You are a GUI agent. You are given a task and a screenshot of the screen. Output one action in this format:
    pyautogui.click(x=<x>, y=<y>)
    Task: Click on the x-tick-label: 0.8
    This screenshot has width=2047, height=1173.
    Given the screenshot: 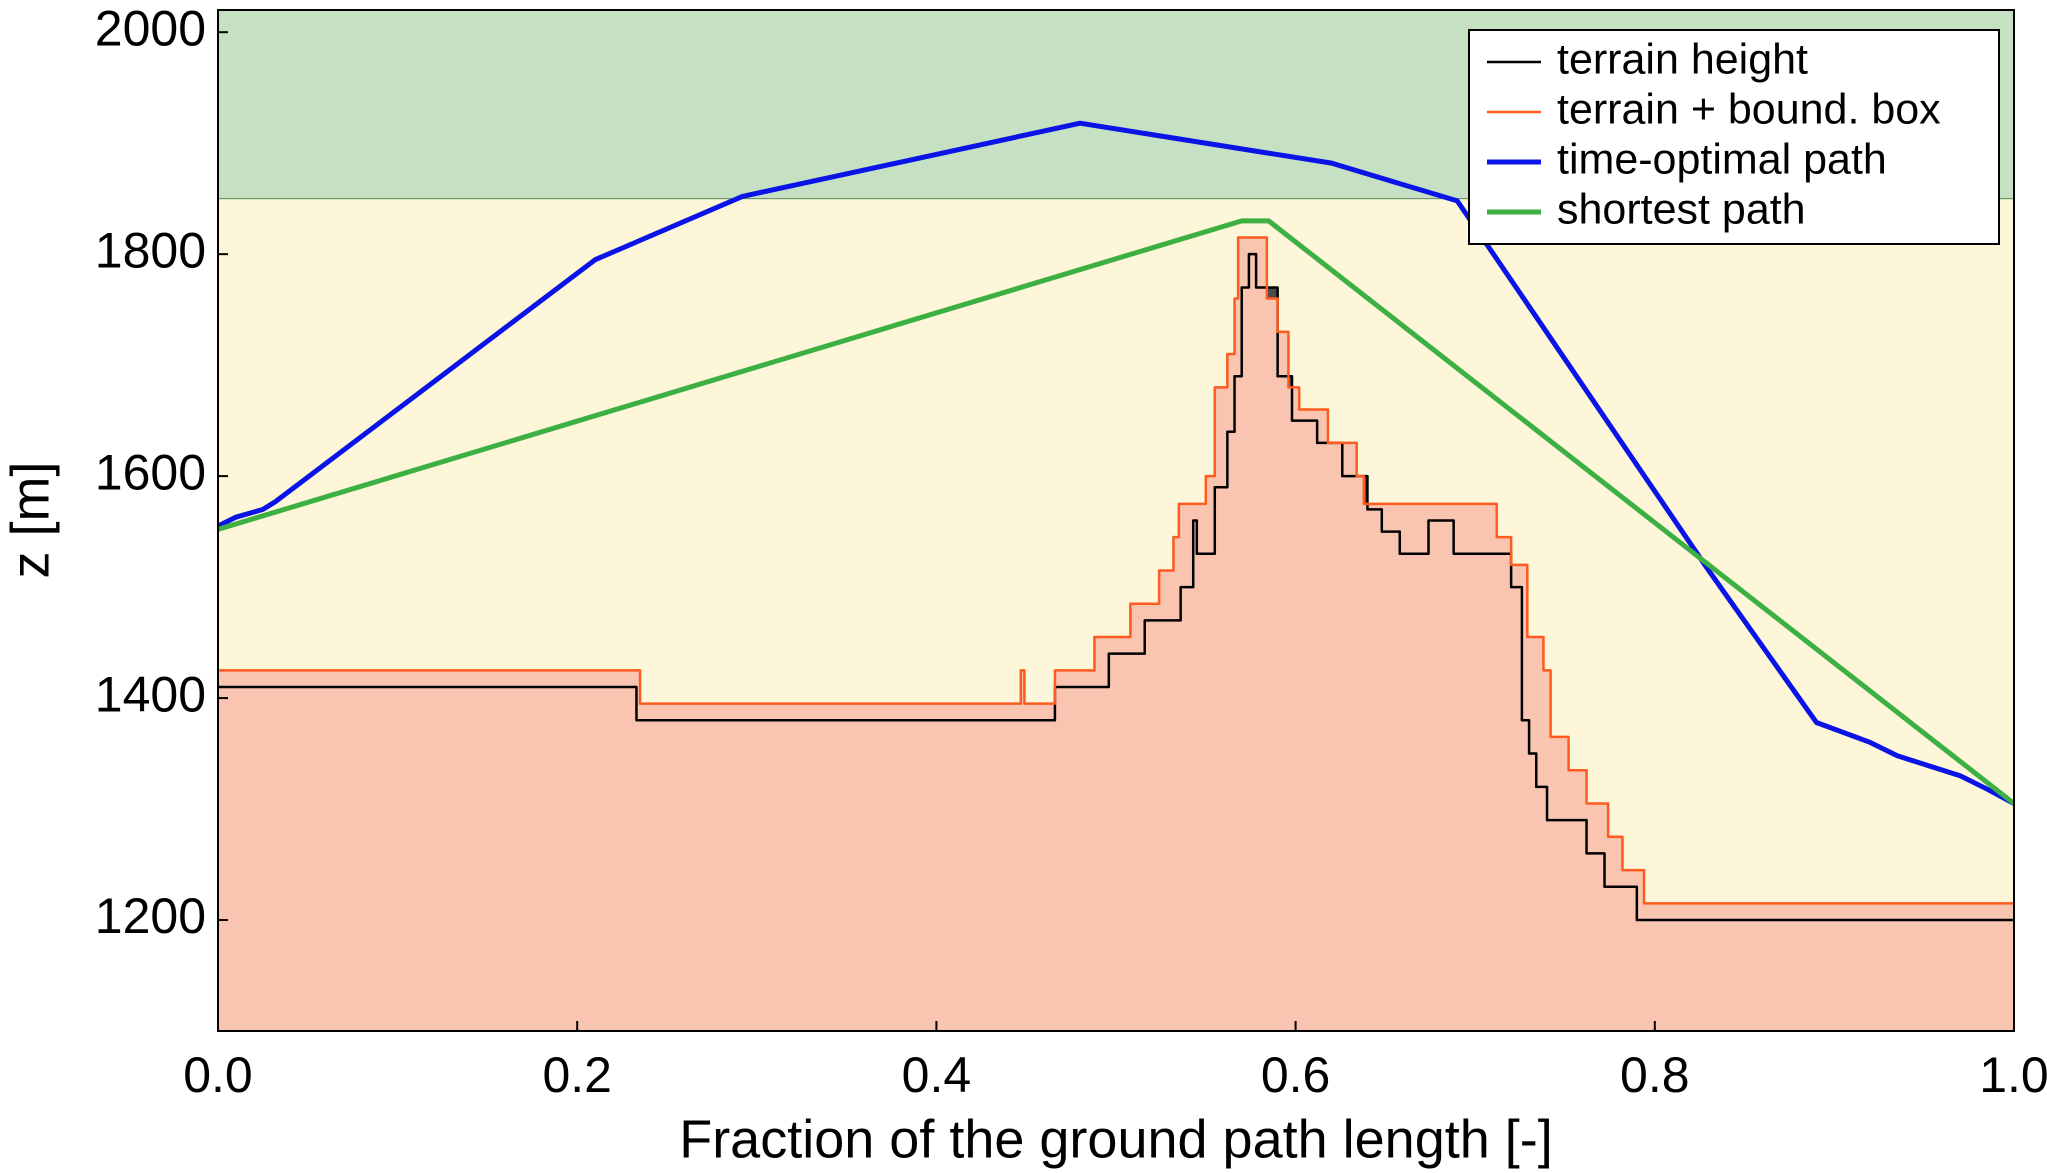 What is the action you would take?
    pyautogui.click(x=1655, y=1075)
    